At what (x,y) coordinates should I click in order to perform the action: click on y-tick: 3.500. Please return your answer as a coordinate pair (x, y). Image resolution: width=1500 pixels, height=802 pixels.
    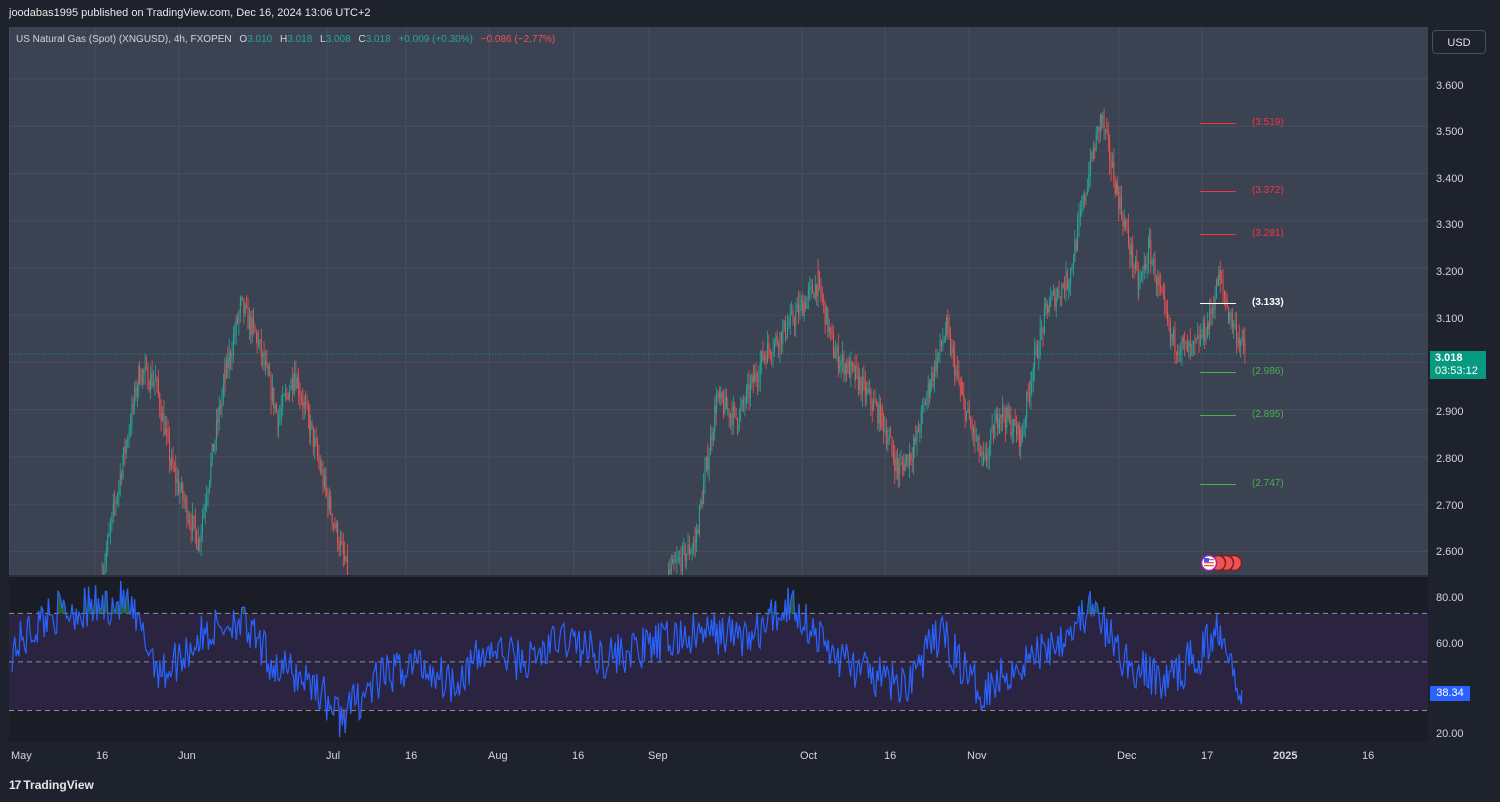
    Looking at the image, I should click on (1450, 132).